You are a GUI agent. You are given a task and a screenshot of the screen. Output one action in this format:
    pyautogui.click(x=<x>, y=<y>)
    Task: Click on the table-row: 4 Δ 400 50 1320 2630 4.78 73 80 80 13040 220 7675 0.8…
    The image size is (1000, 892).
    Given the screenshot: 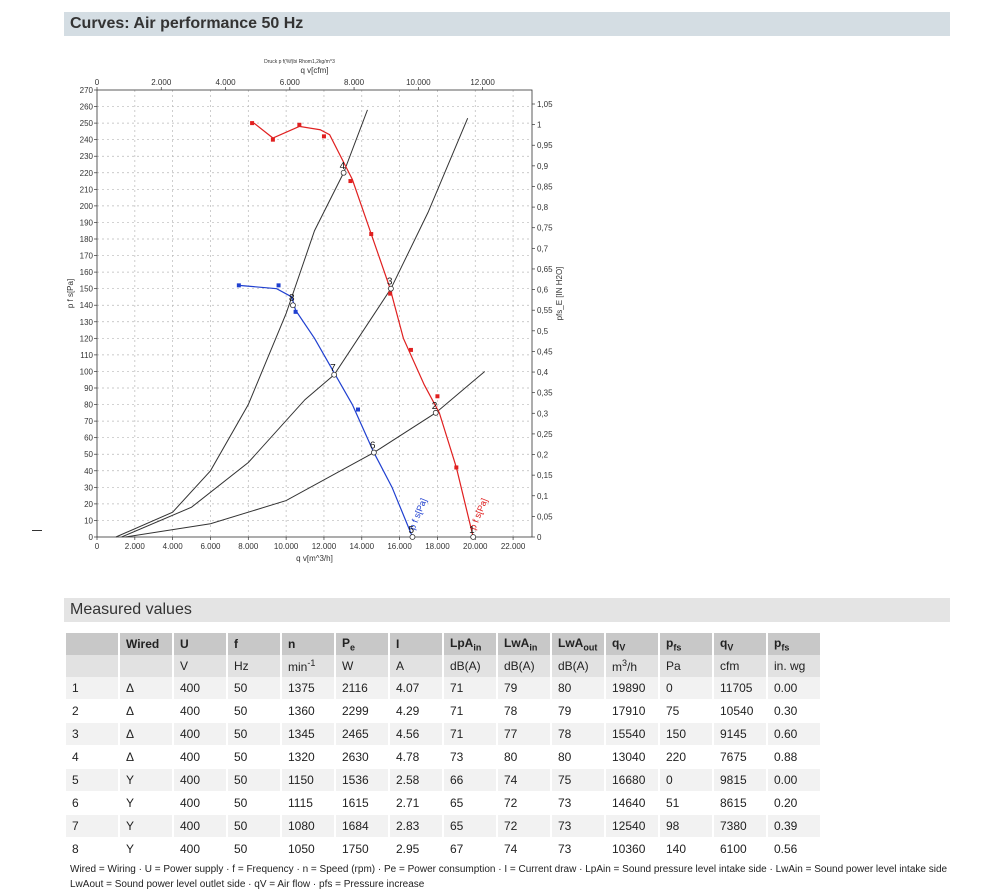 What is the action you would take?
    pyautogui.click(x=444, y=757)
    